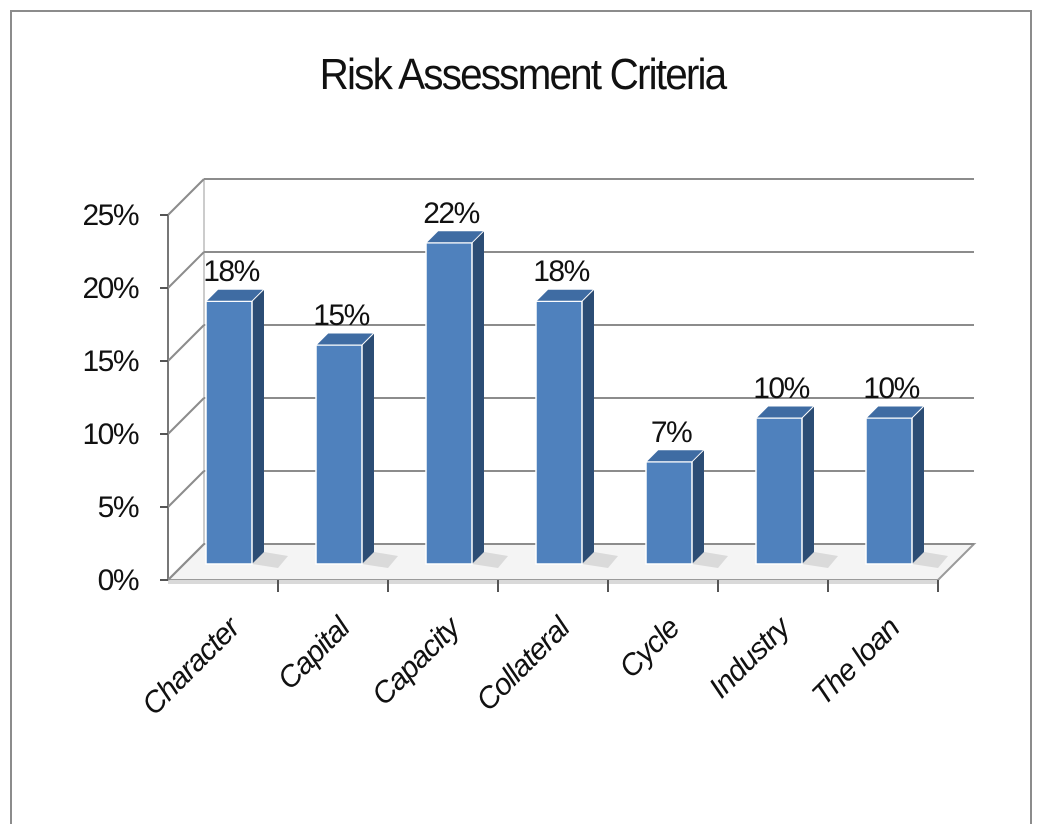 The height and width of the screenshot is (828, 1045). What do you see at coordinates (125, 398) in the screenshot?
I see `y-axis-ticks: 0% 5% 10% 15% 20% 25%` at bounding box center [125, 398].